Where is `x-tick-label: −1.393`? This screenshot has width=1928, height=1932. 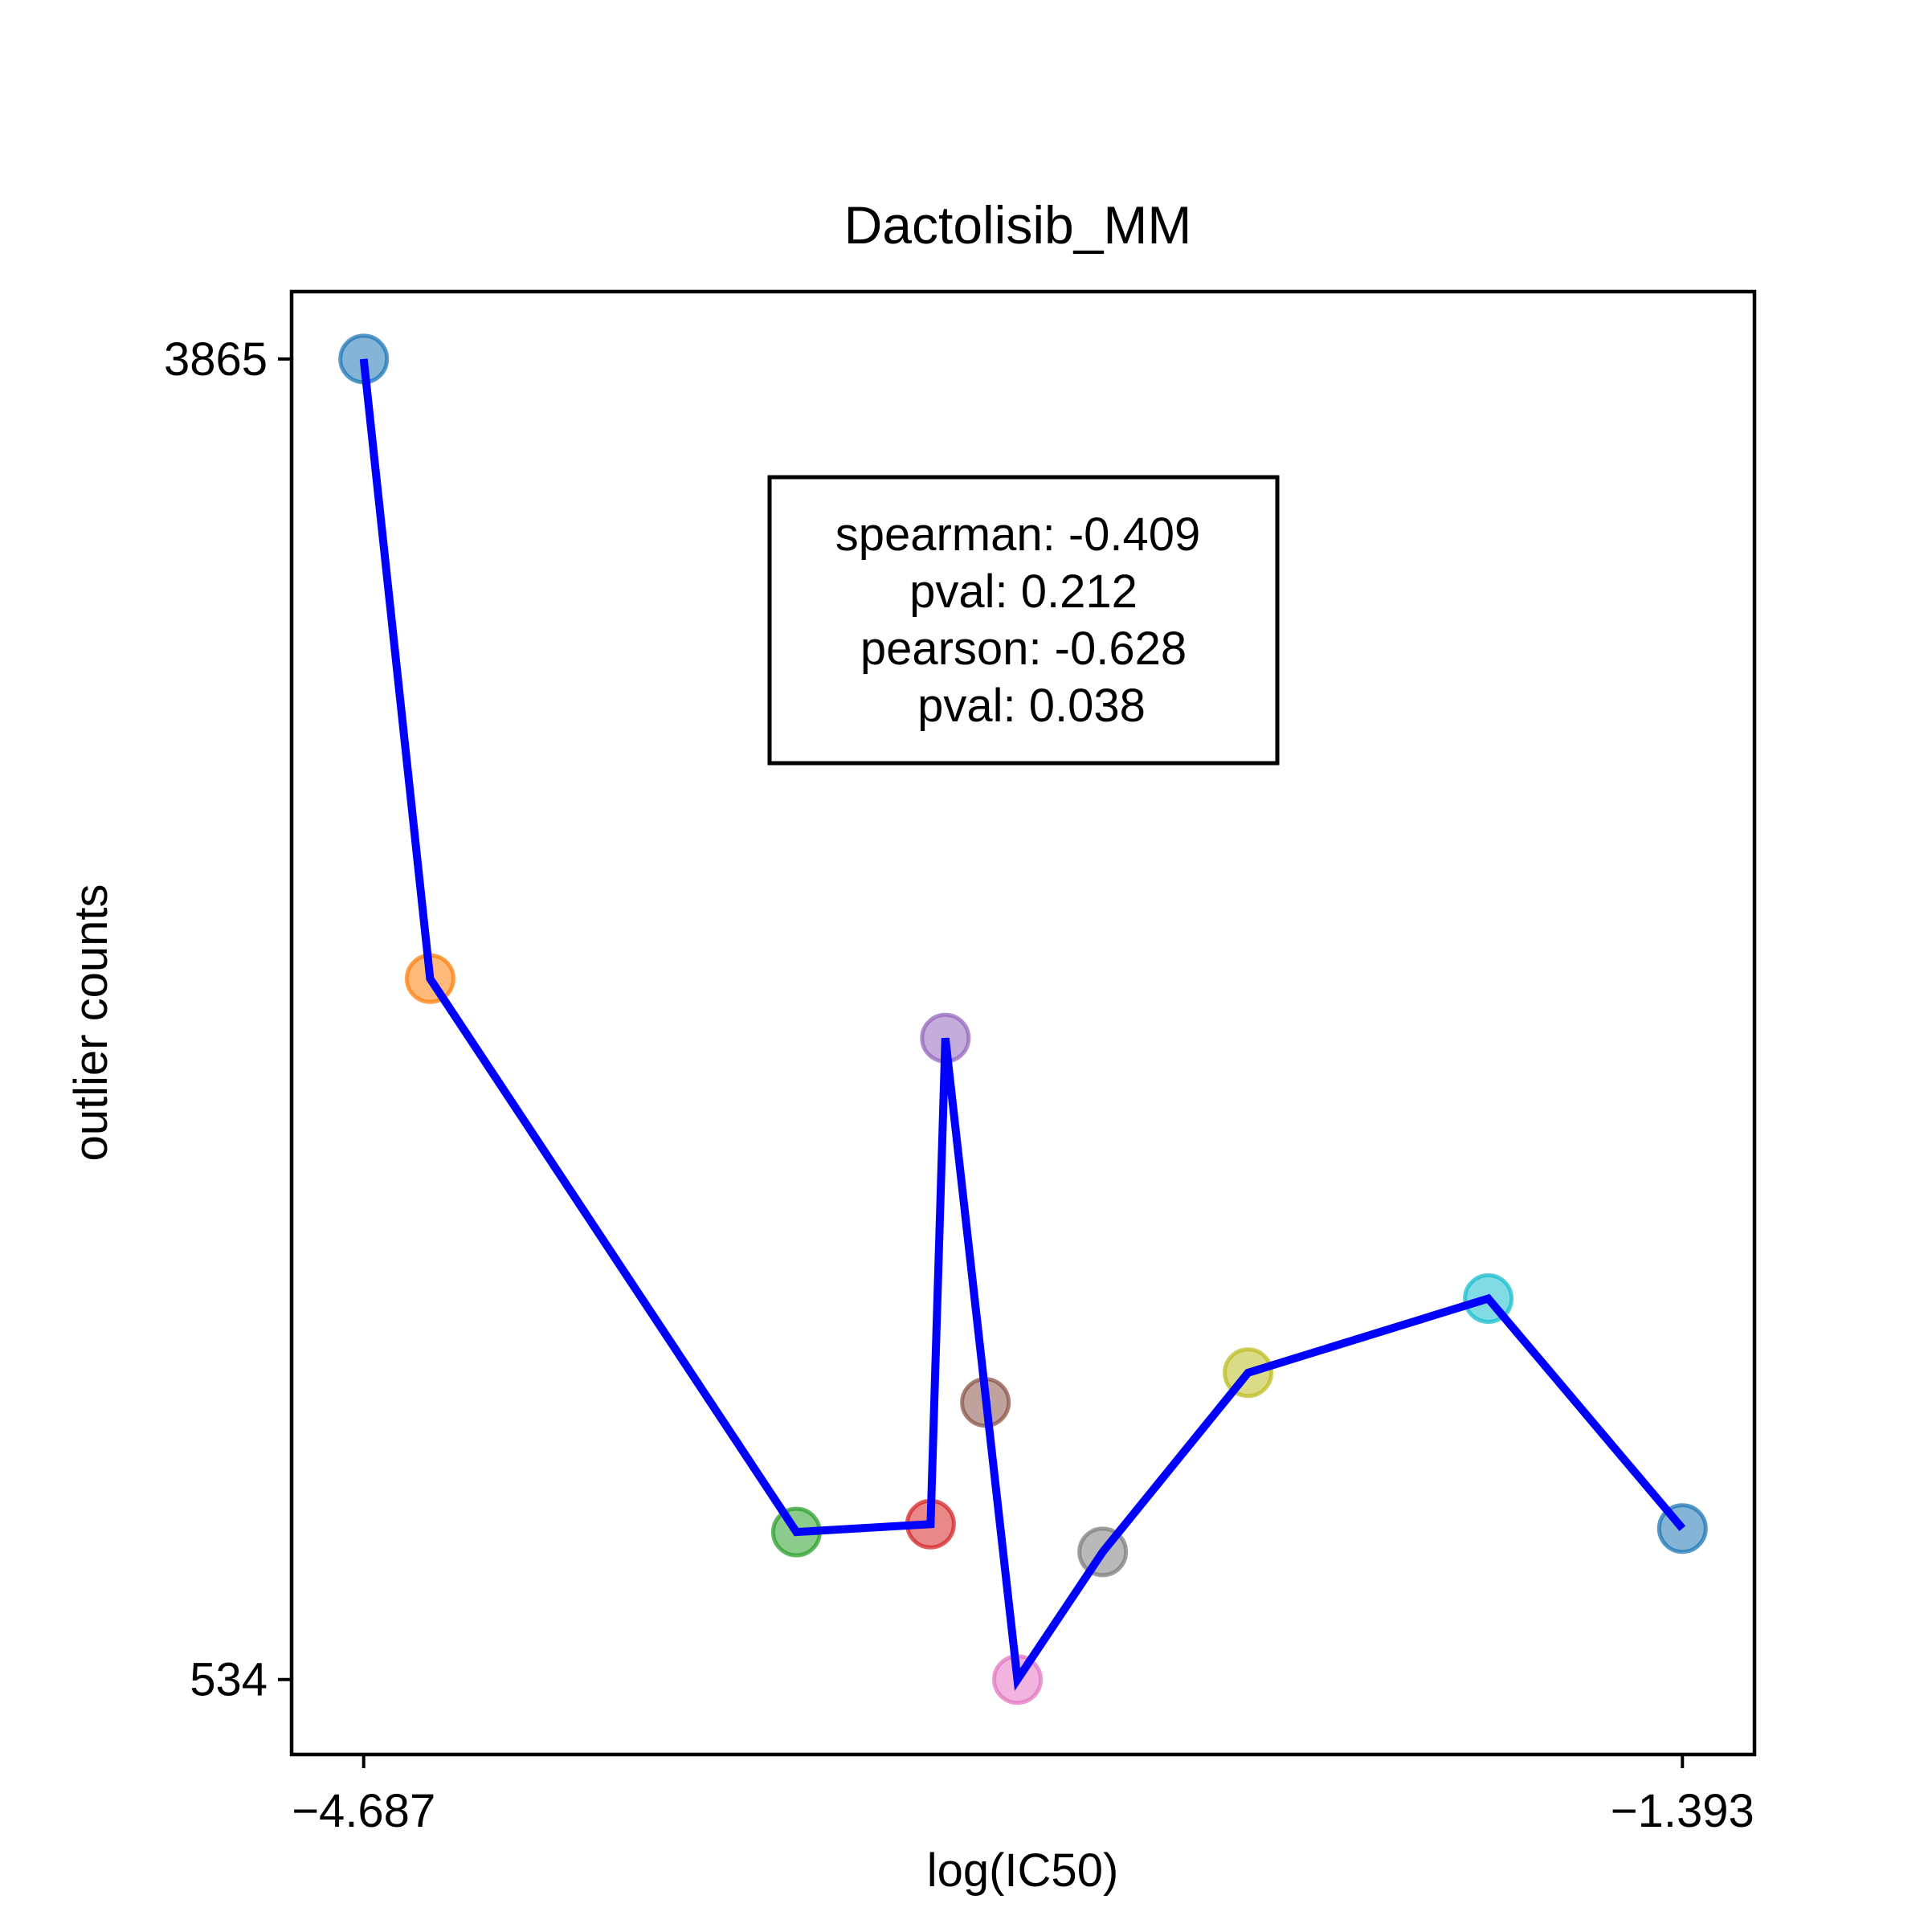
x-tick-label: −1.393 is located at coordinates (1682, 1811).